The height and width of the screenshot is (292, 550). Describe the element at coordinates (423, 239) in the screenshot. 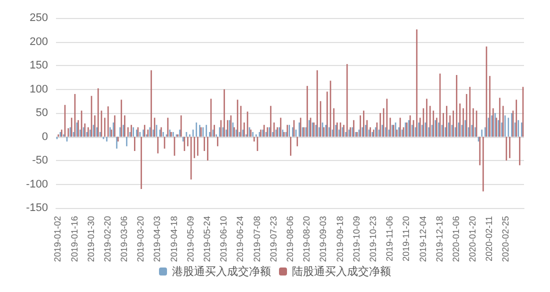

I see `x-tick-label: 2019-12-04` at that location.